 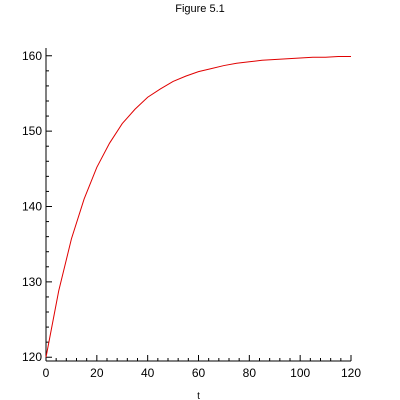 I want to click on x-tick-label: 100, so click(x=300, y=373).